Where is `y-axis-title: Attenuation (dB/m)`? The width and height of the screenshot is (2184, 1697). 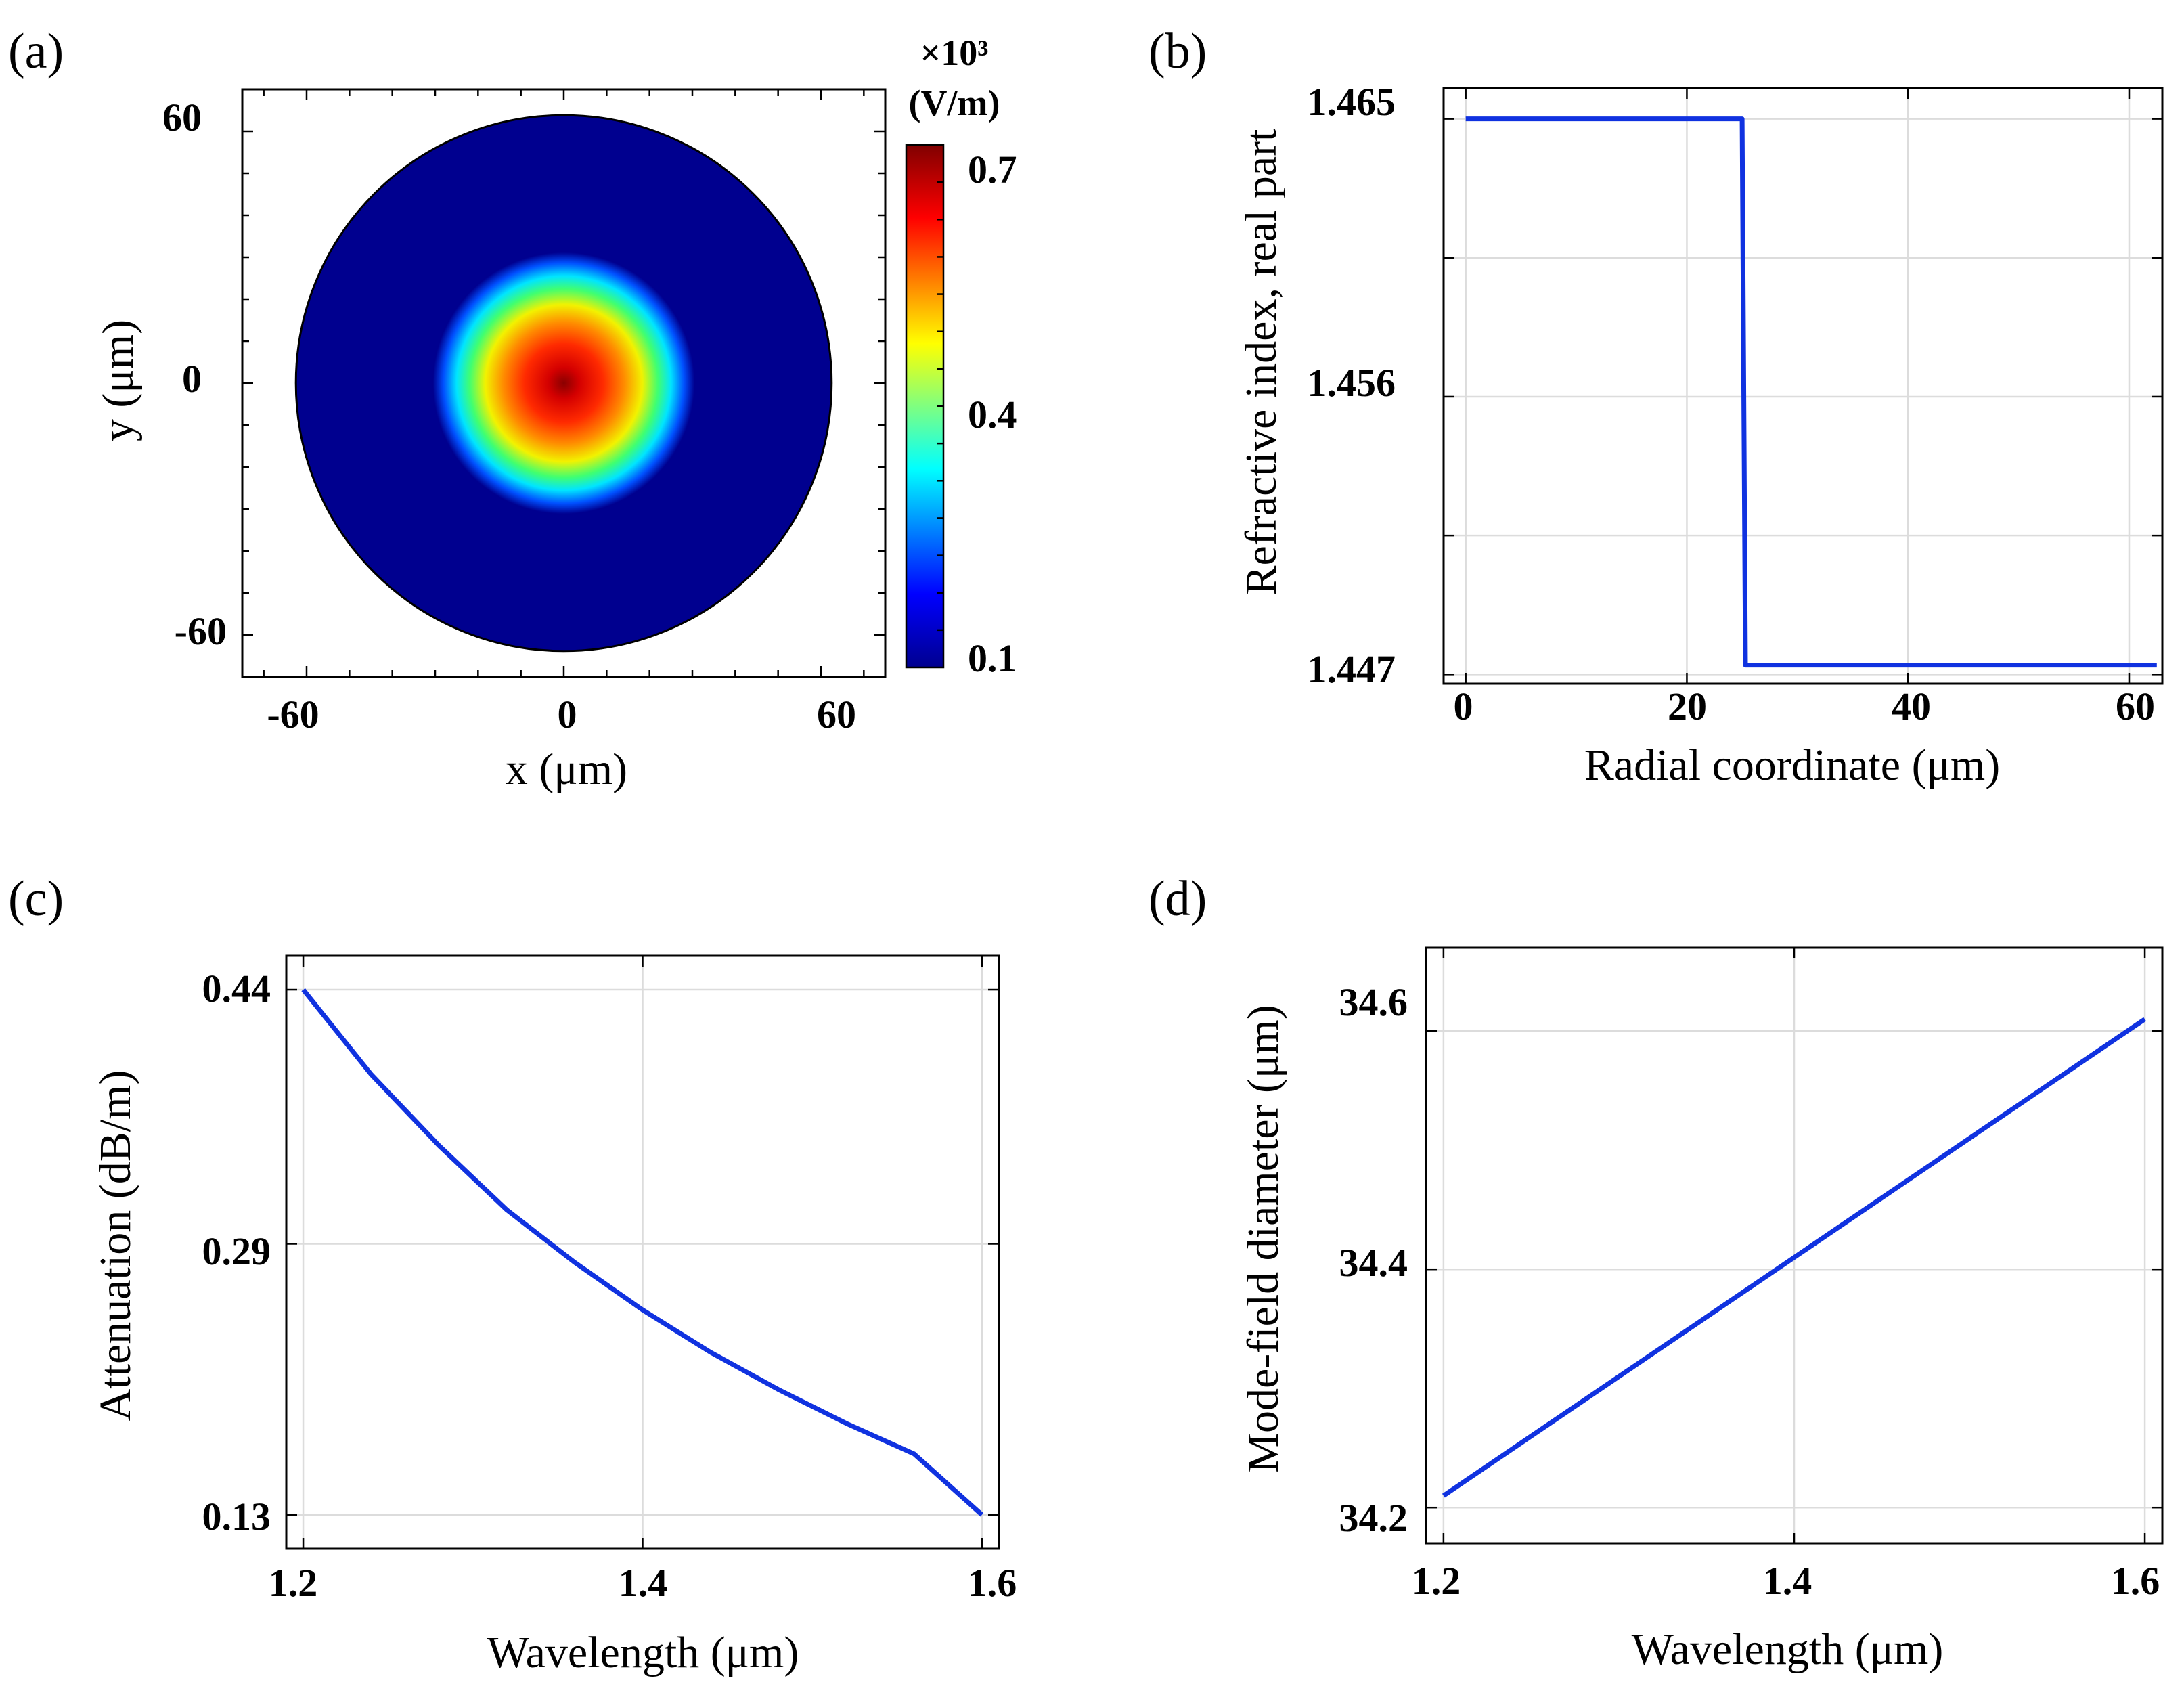
y-axis-title: Attenuation (dB/m) is located at coordinates (116, 1245).